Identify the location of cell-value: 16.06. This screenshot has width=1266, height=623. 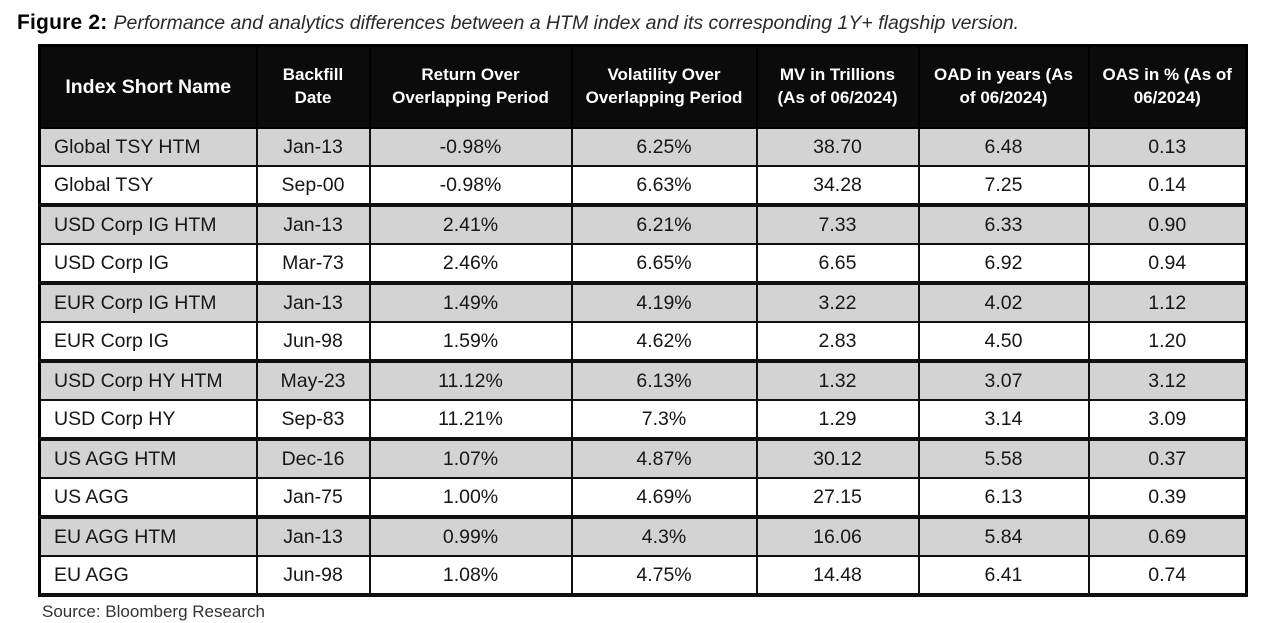
(837, 536).